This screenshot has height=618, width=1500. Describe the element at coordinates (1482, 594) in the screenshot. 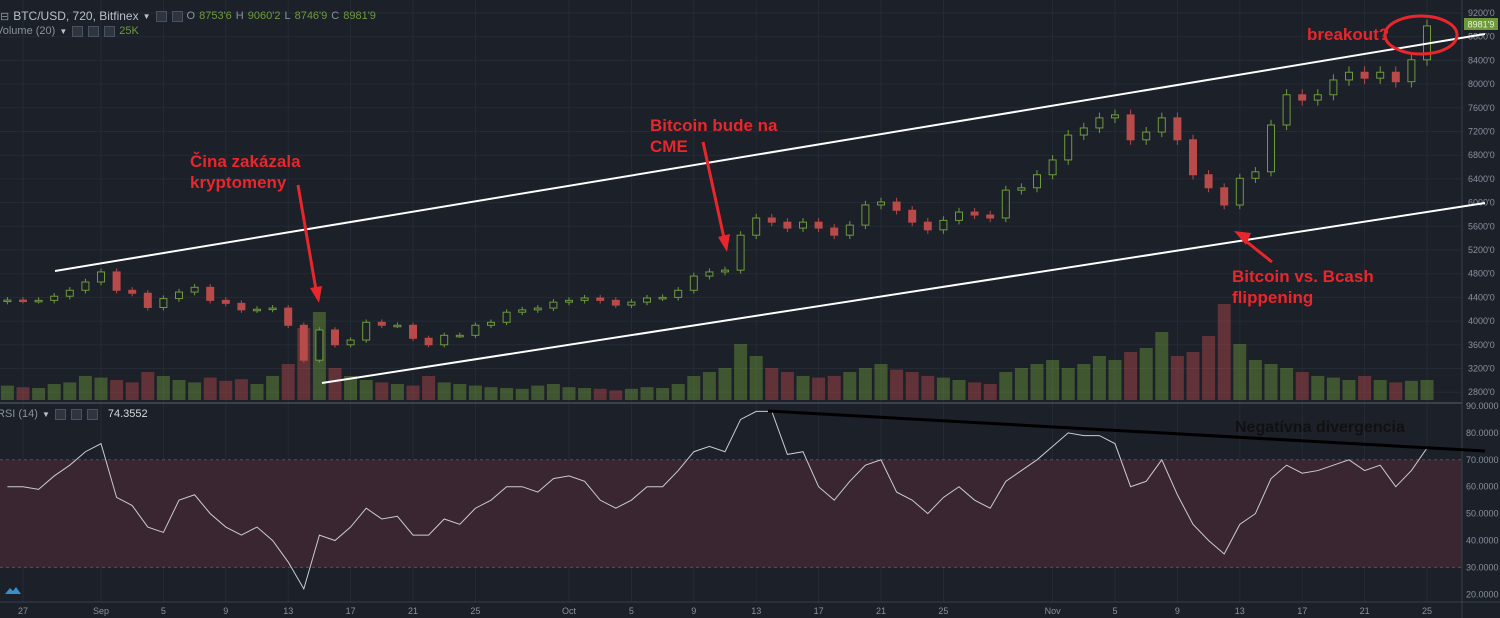

I see `rsi-tick-label: 20.0000` at that location.